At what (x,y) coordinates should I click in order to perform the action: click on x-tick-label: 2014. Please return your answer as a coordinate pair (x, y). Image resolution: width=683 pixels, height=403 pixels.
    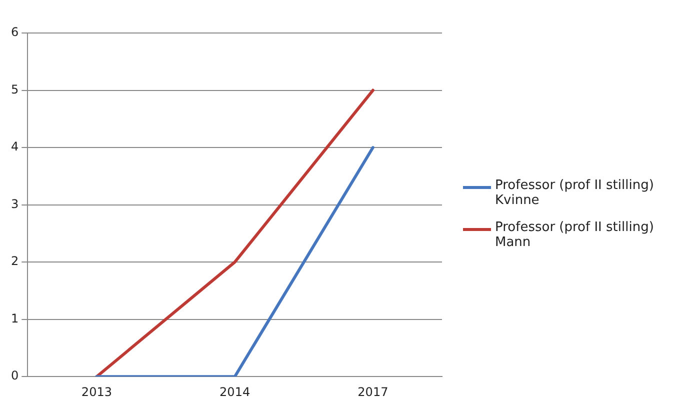
    Looking at the image, I should click on (235, 391).